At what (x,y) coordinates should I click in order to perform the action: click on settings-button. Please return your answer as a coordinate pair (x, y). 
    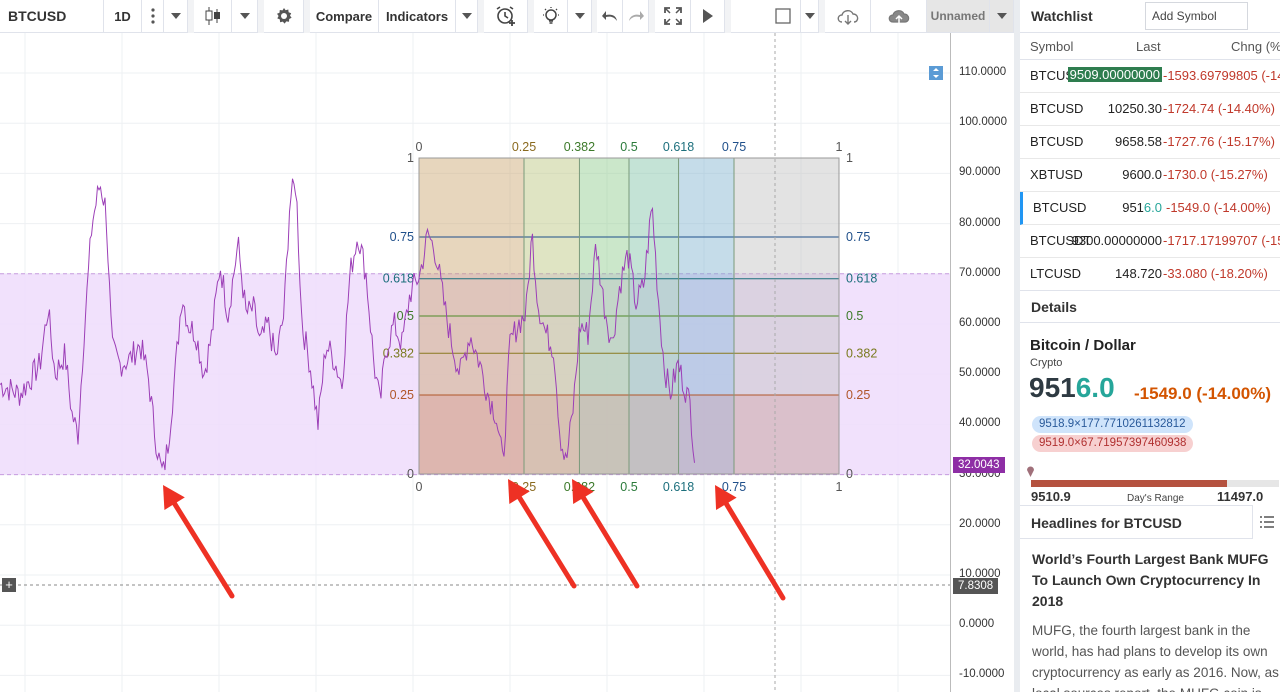
    Looking at the image, I should click on (284, 16).